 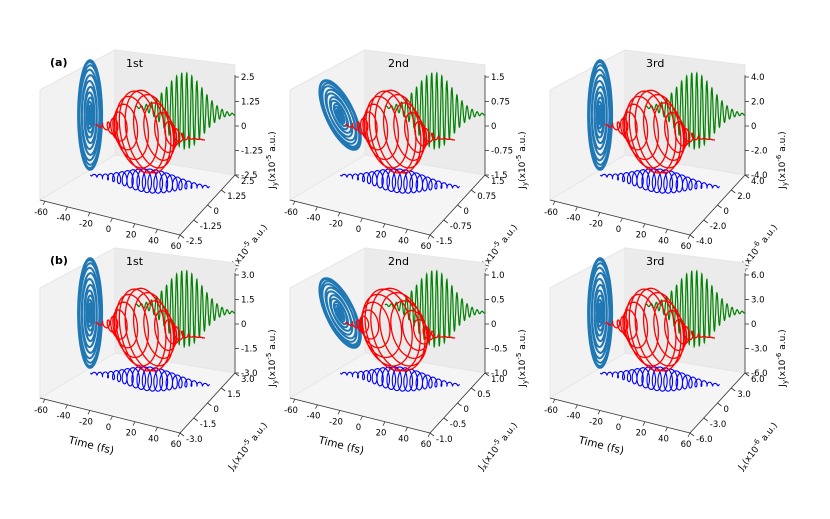 I want to click on time-tick-label: 20, so click(x=131, y=236).